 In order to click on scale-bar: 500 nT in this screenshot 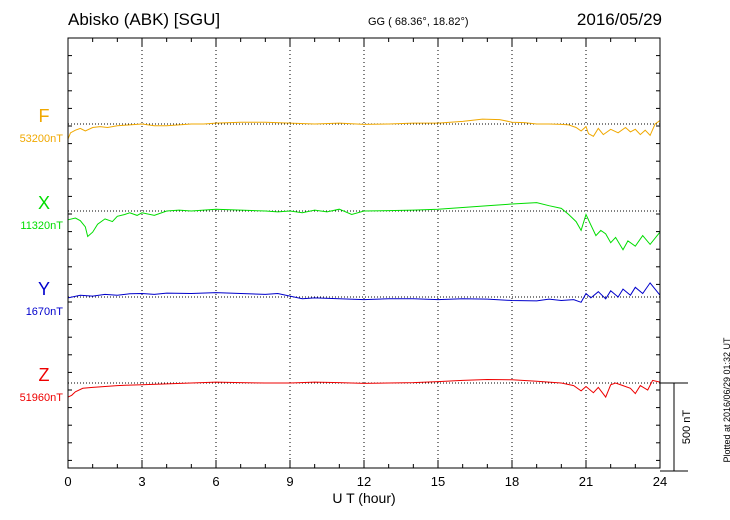, I will do `click(676, 427)`.